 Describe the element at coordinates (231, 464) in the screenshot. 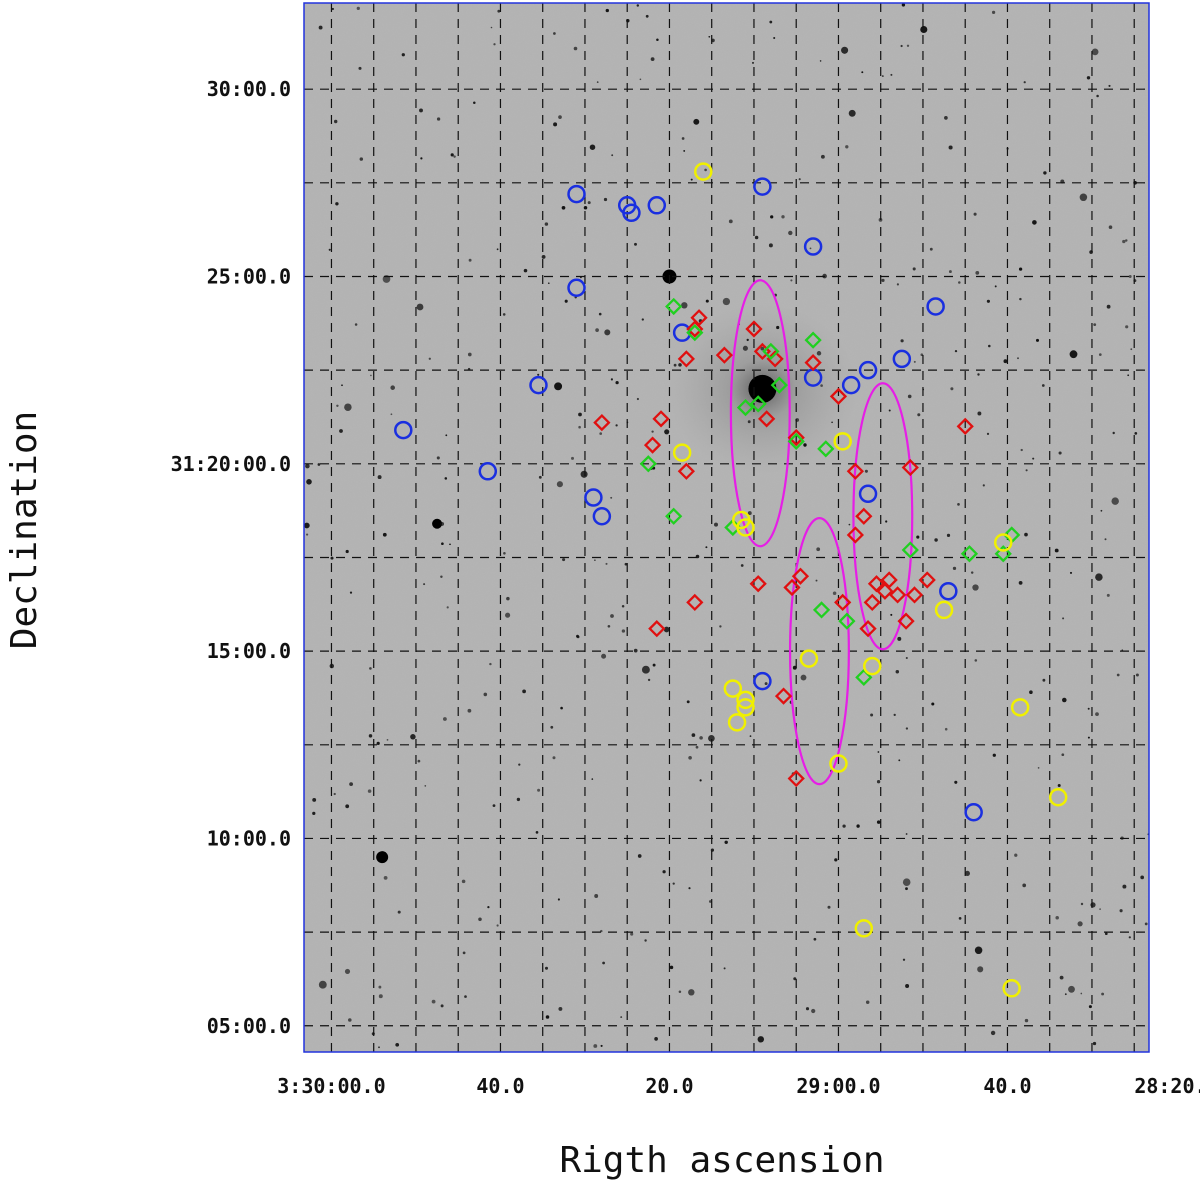

I see `y-tick-label: 31:20:00.0` at that location.